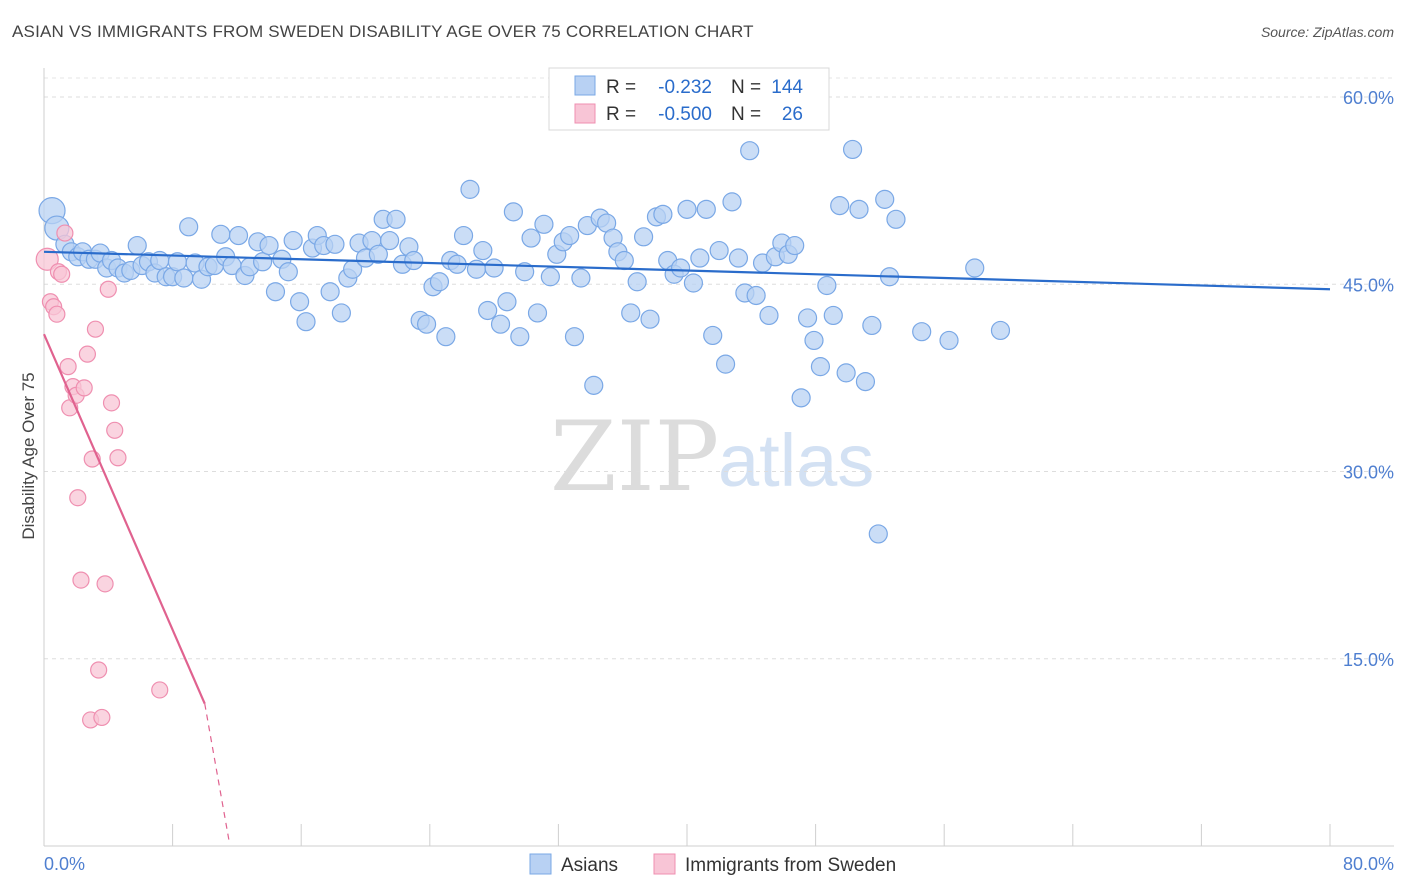  Describe the element at coordinates (1368, 285) in the screenshot. I see `y-tick-label: 45.0%` at that location.